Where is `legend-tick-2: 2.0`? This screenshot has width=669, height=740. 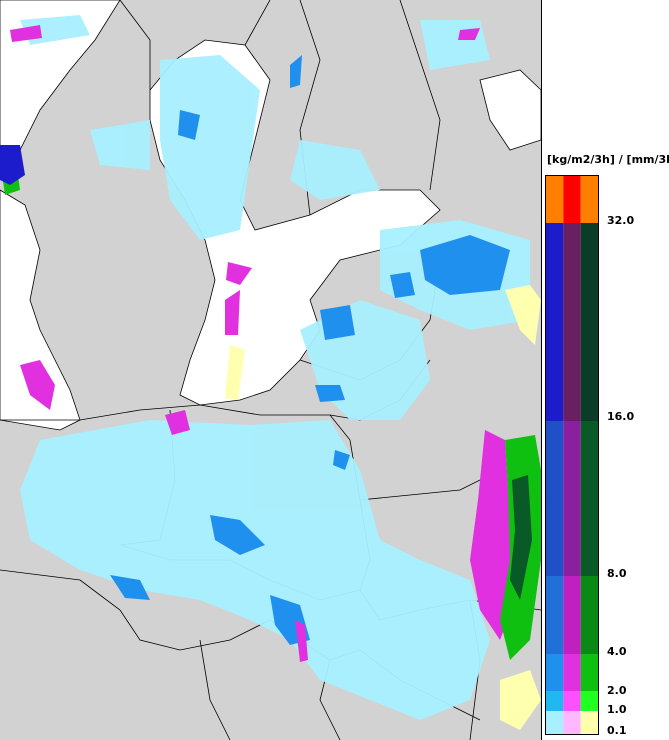
legend-tick-2: 2.0 is located at coordinates (617, 690).